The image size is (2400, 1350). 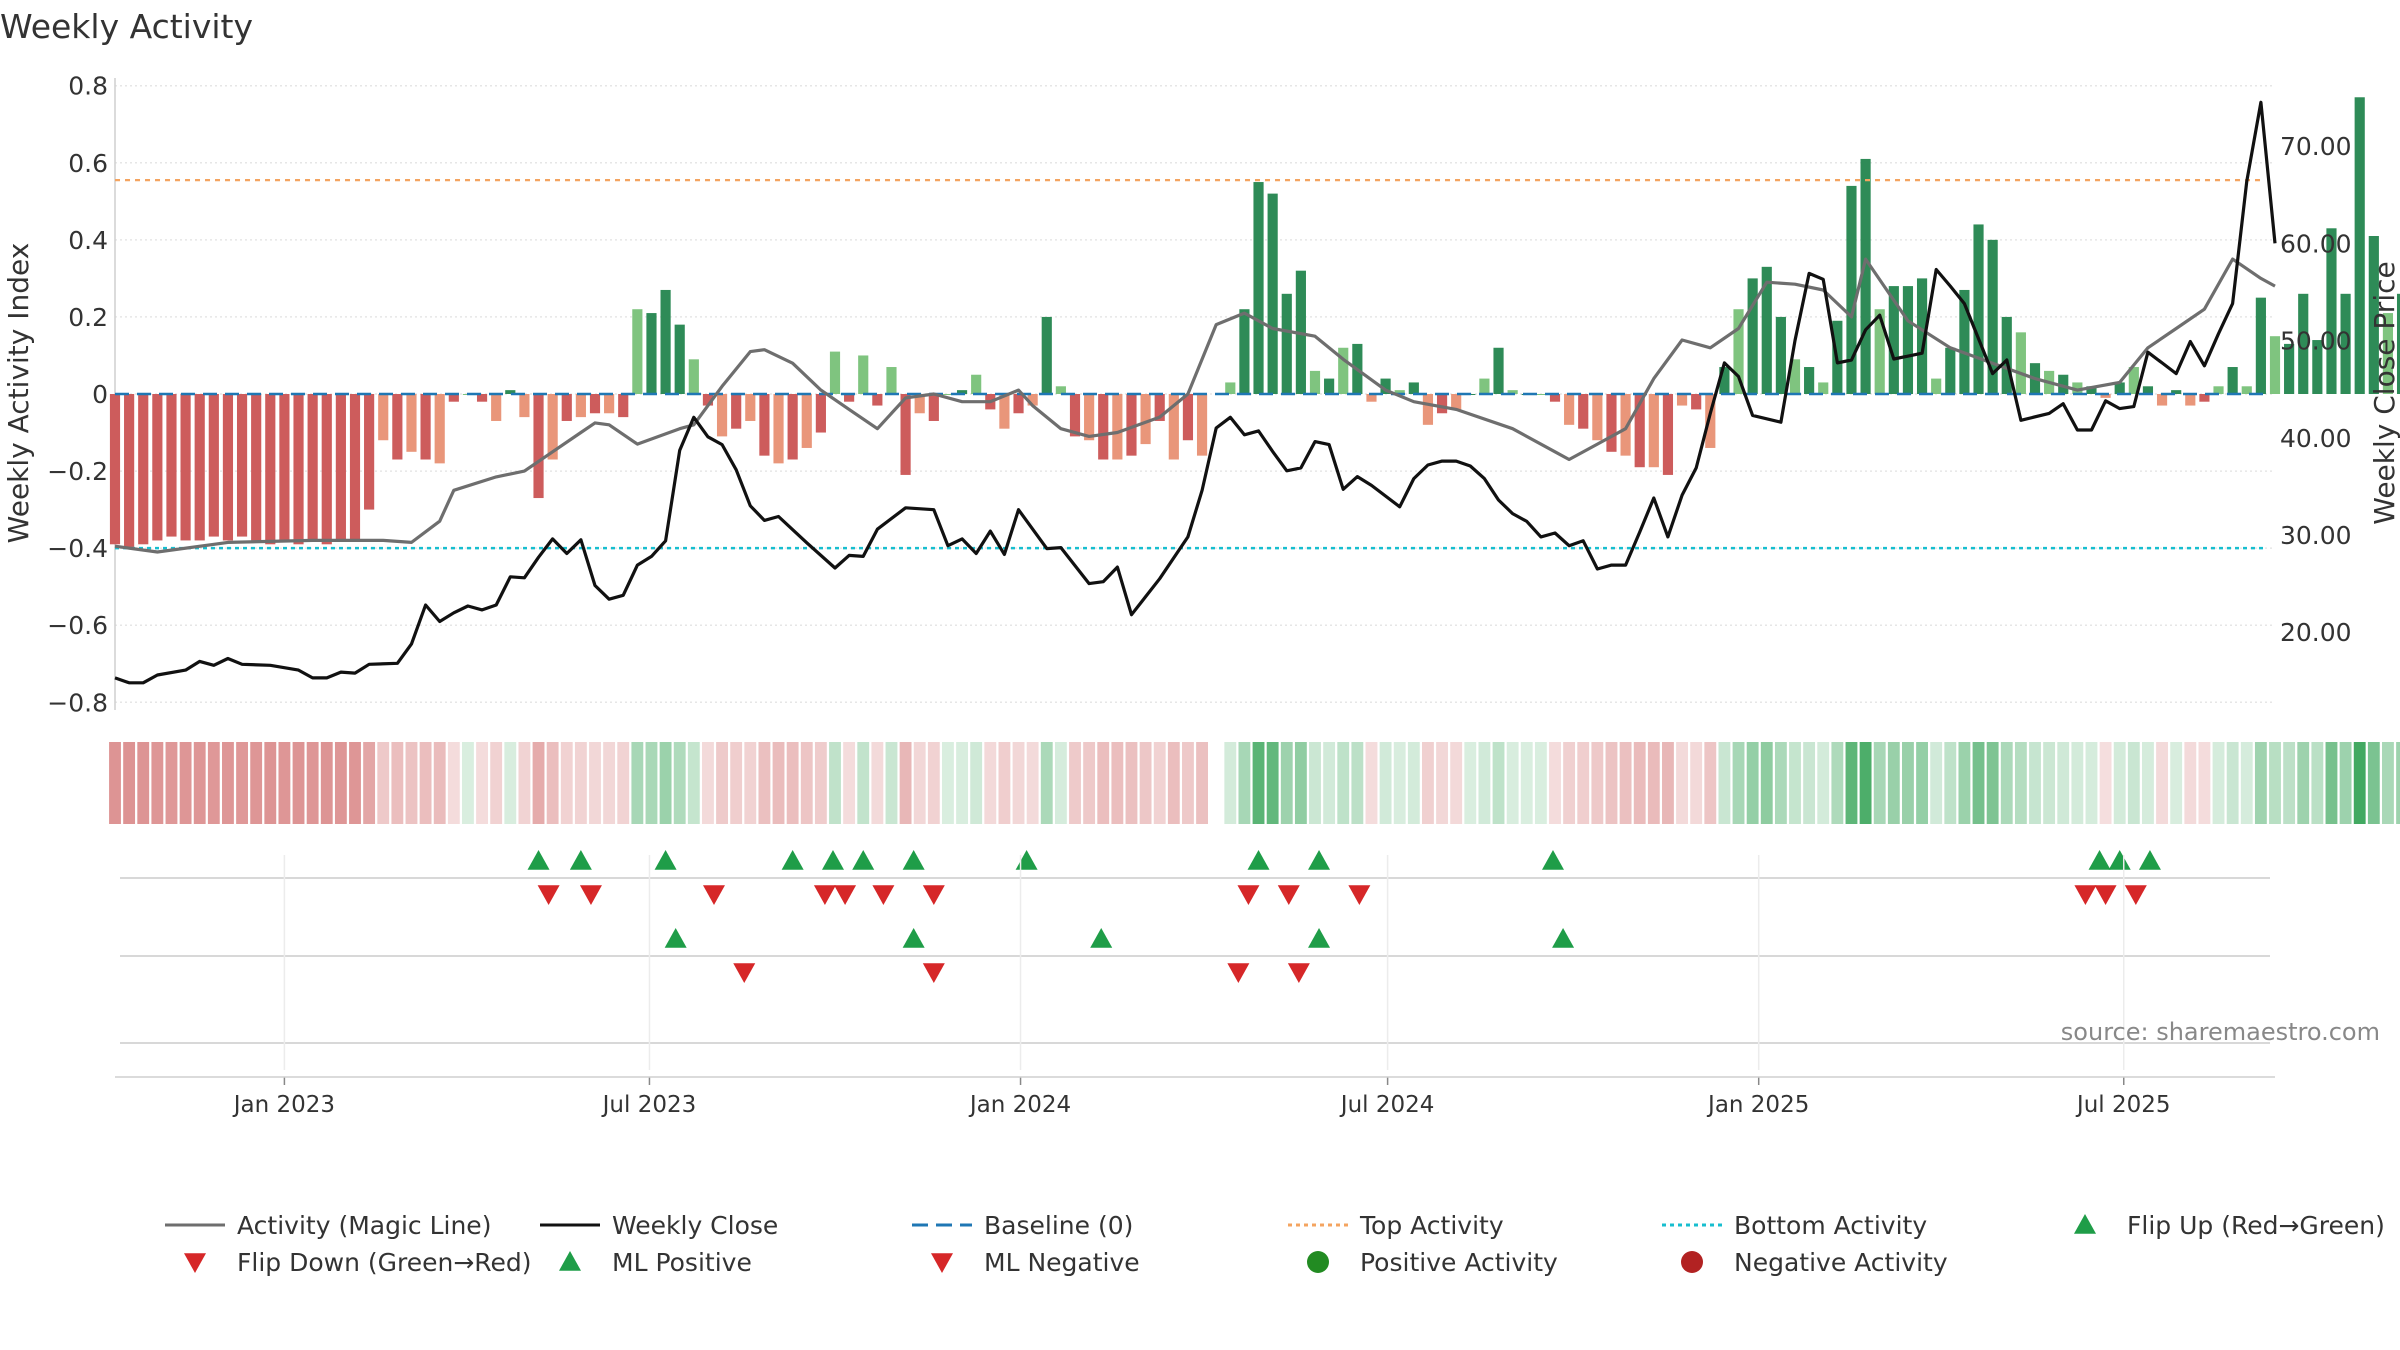 What do you see at coordinates (77, 471) in the screenshot?
I see `left-tick-label: −0.2` at bounding box center [77, 471].